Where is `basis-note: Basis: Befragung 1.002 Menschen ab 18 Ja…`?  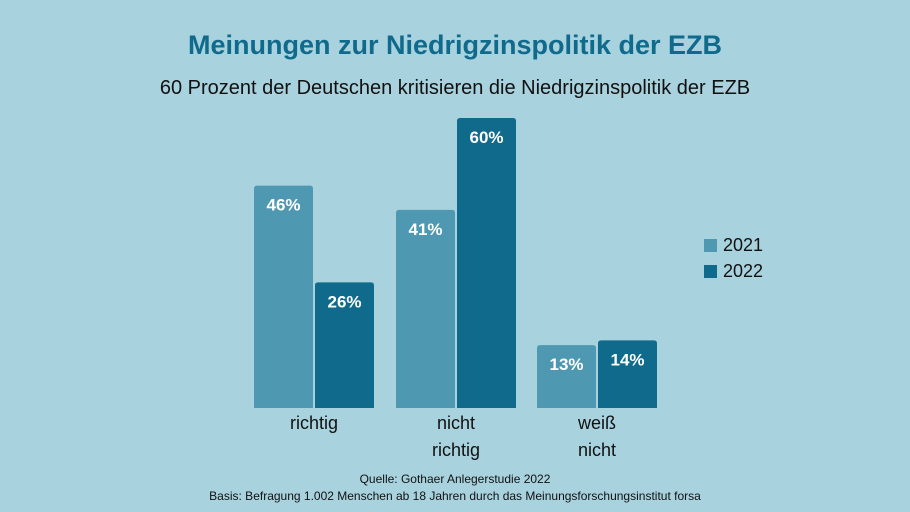 basis-note: Basis: Befragung 1.002 Menschen ab 18 Ja… is located at coordinates (455, 496).